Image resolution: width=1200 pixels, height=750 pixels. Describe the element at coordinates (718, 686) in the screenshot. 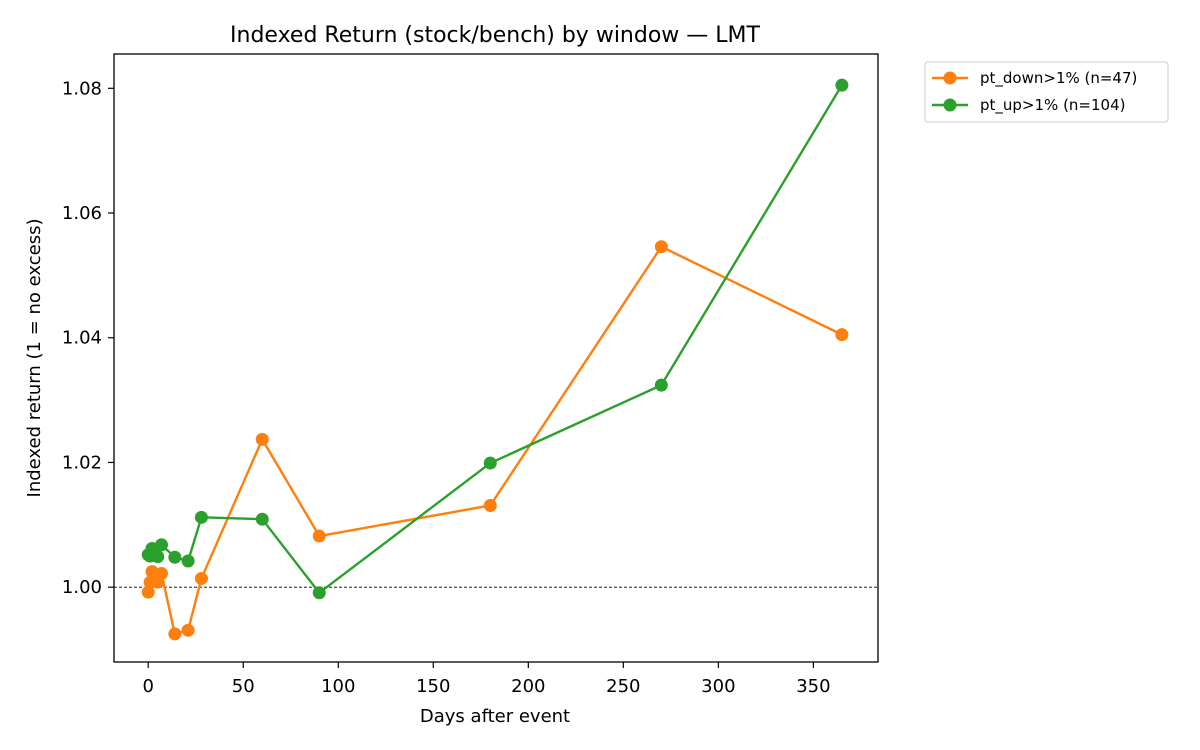

I see `x-tick-label: 300` at that location.